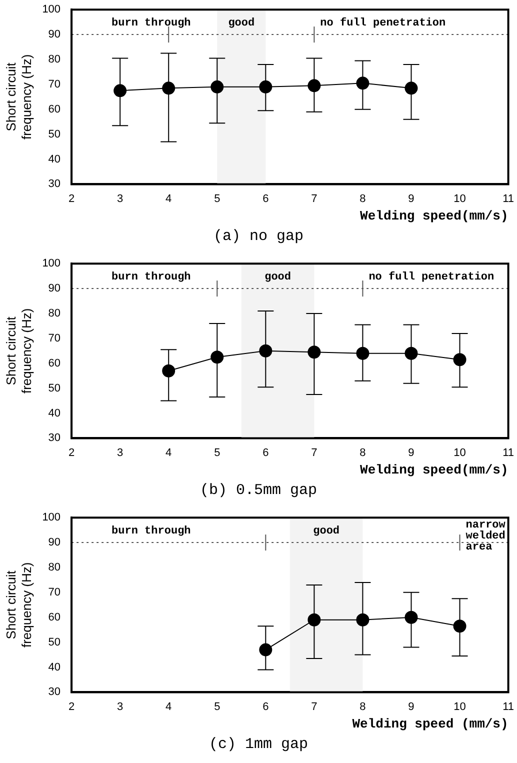 The width and height of the screenshot is (517, 763). What do you see at coordinates (430, 724) in the screenshot?
I see `x-axis-title: Welding speed (mm/s)` at bounding box center [430, 724].